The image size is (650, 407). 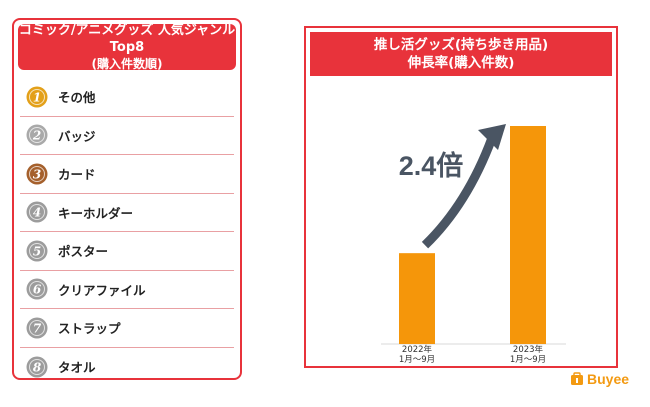 What do you see at coordinates (127, 39) in the screenshot?
I see `ranking-title: コミック/アニメグッズ 人気ジャンルTop8` at bounding box center [127, 39].